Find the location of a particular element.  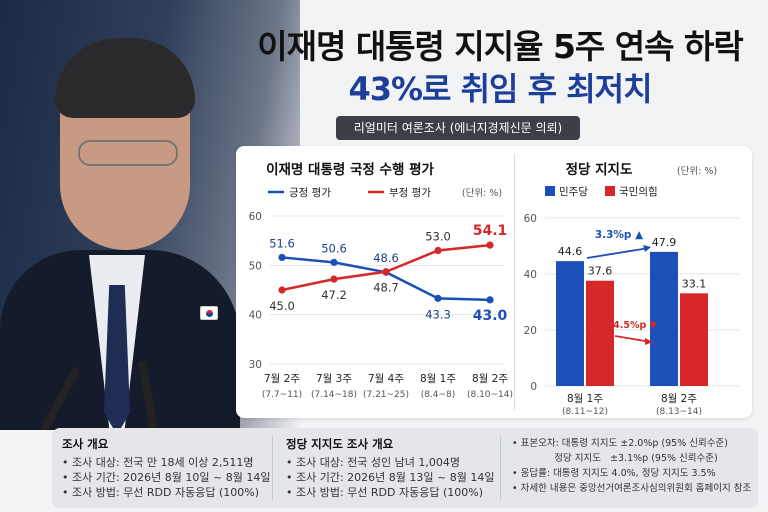

x-tick-label: 7월 2주 is located at coordinates (282, 379).